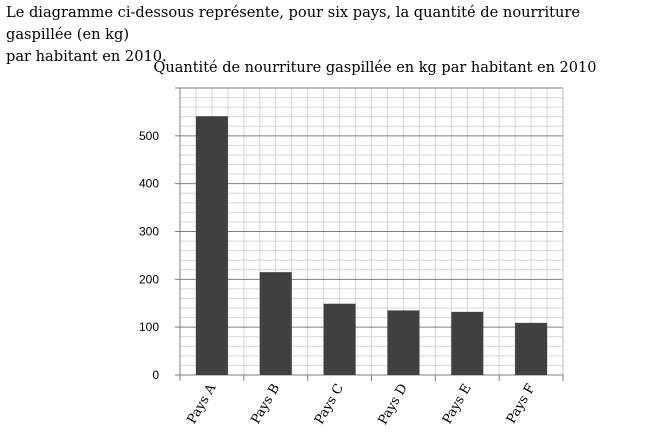 The height and width of the screenshot is (447, 650). I want to click on y-tick-label: 500, so click(149, 136).